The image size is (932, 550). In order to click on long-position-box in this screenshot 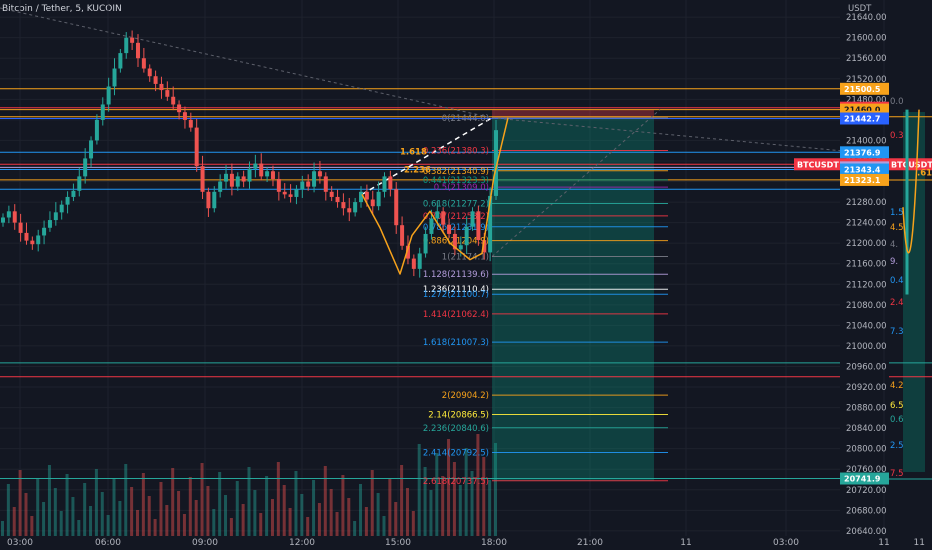, I will do `click(573, 295)`.